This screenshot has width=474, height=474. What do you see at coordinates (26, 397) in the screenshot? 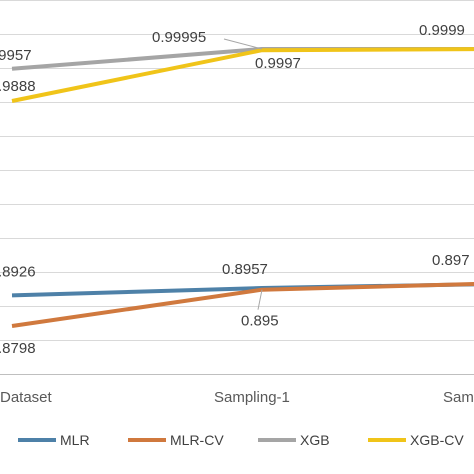
I see `x-tick-label-0: Dataset` at bounding box center [26, 397].